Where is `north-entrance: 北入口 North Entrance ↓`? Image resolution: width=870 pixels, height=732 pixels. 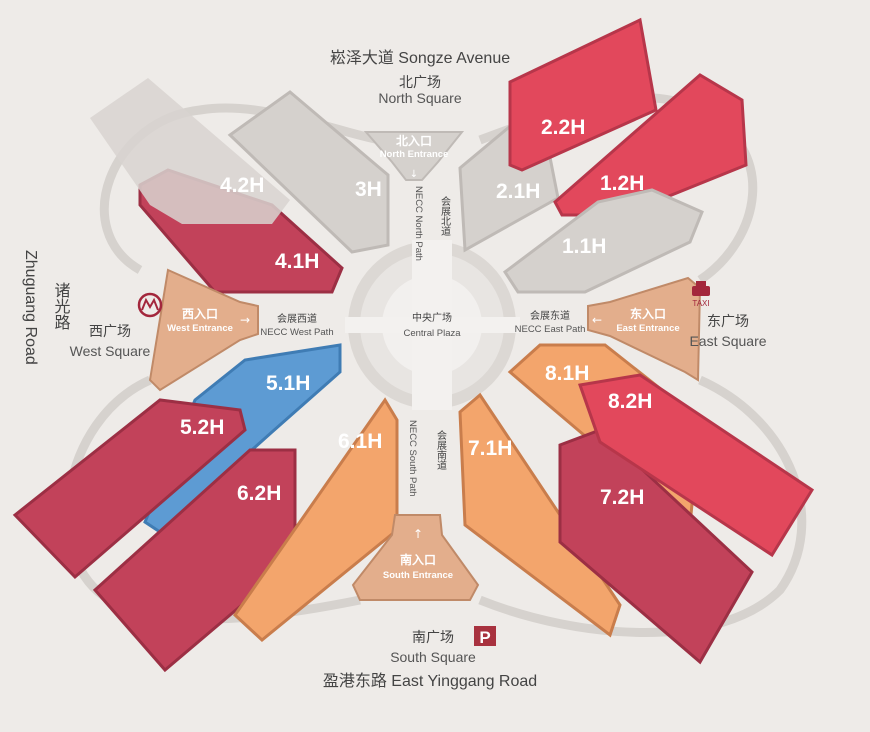
north-entrance: 北入口 North Entrance ↓ is located at coordinates (414, 156).